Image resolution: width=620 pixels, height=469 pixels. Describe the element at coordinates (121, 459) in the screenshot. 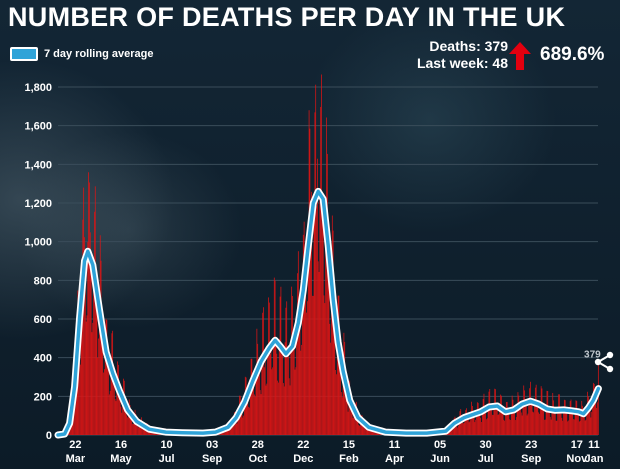

I see `x-tick-month: May` at that location.